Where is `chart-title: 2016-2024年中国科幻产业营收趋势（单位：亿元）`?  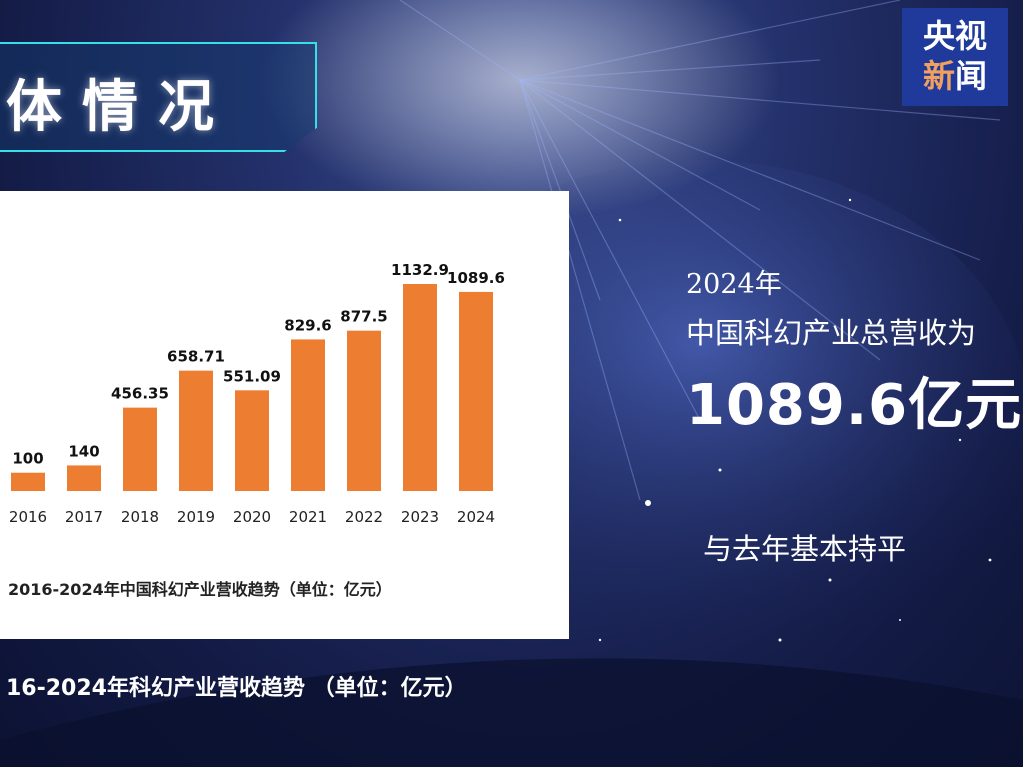 chart-title: 2016-2024年中国科幻产业营收趋势（单位：亿元） is located at coordinates (200, 589).